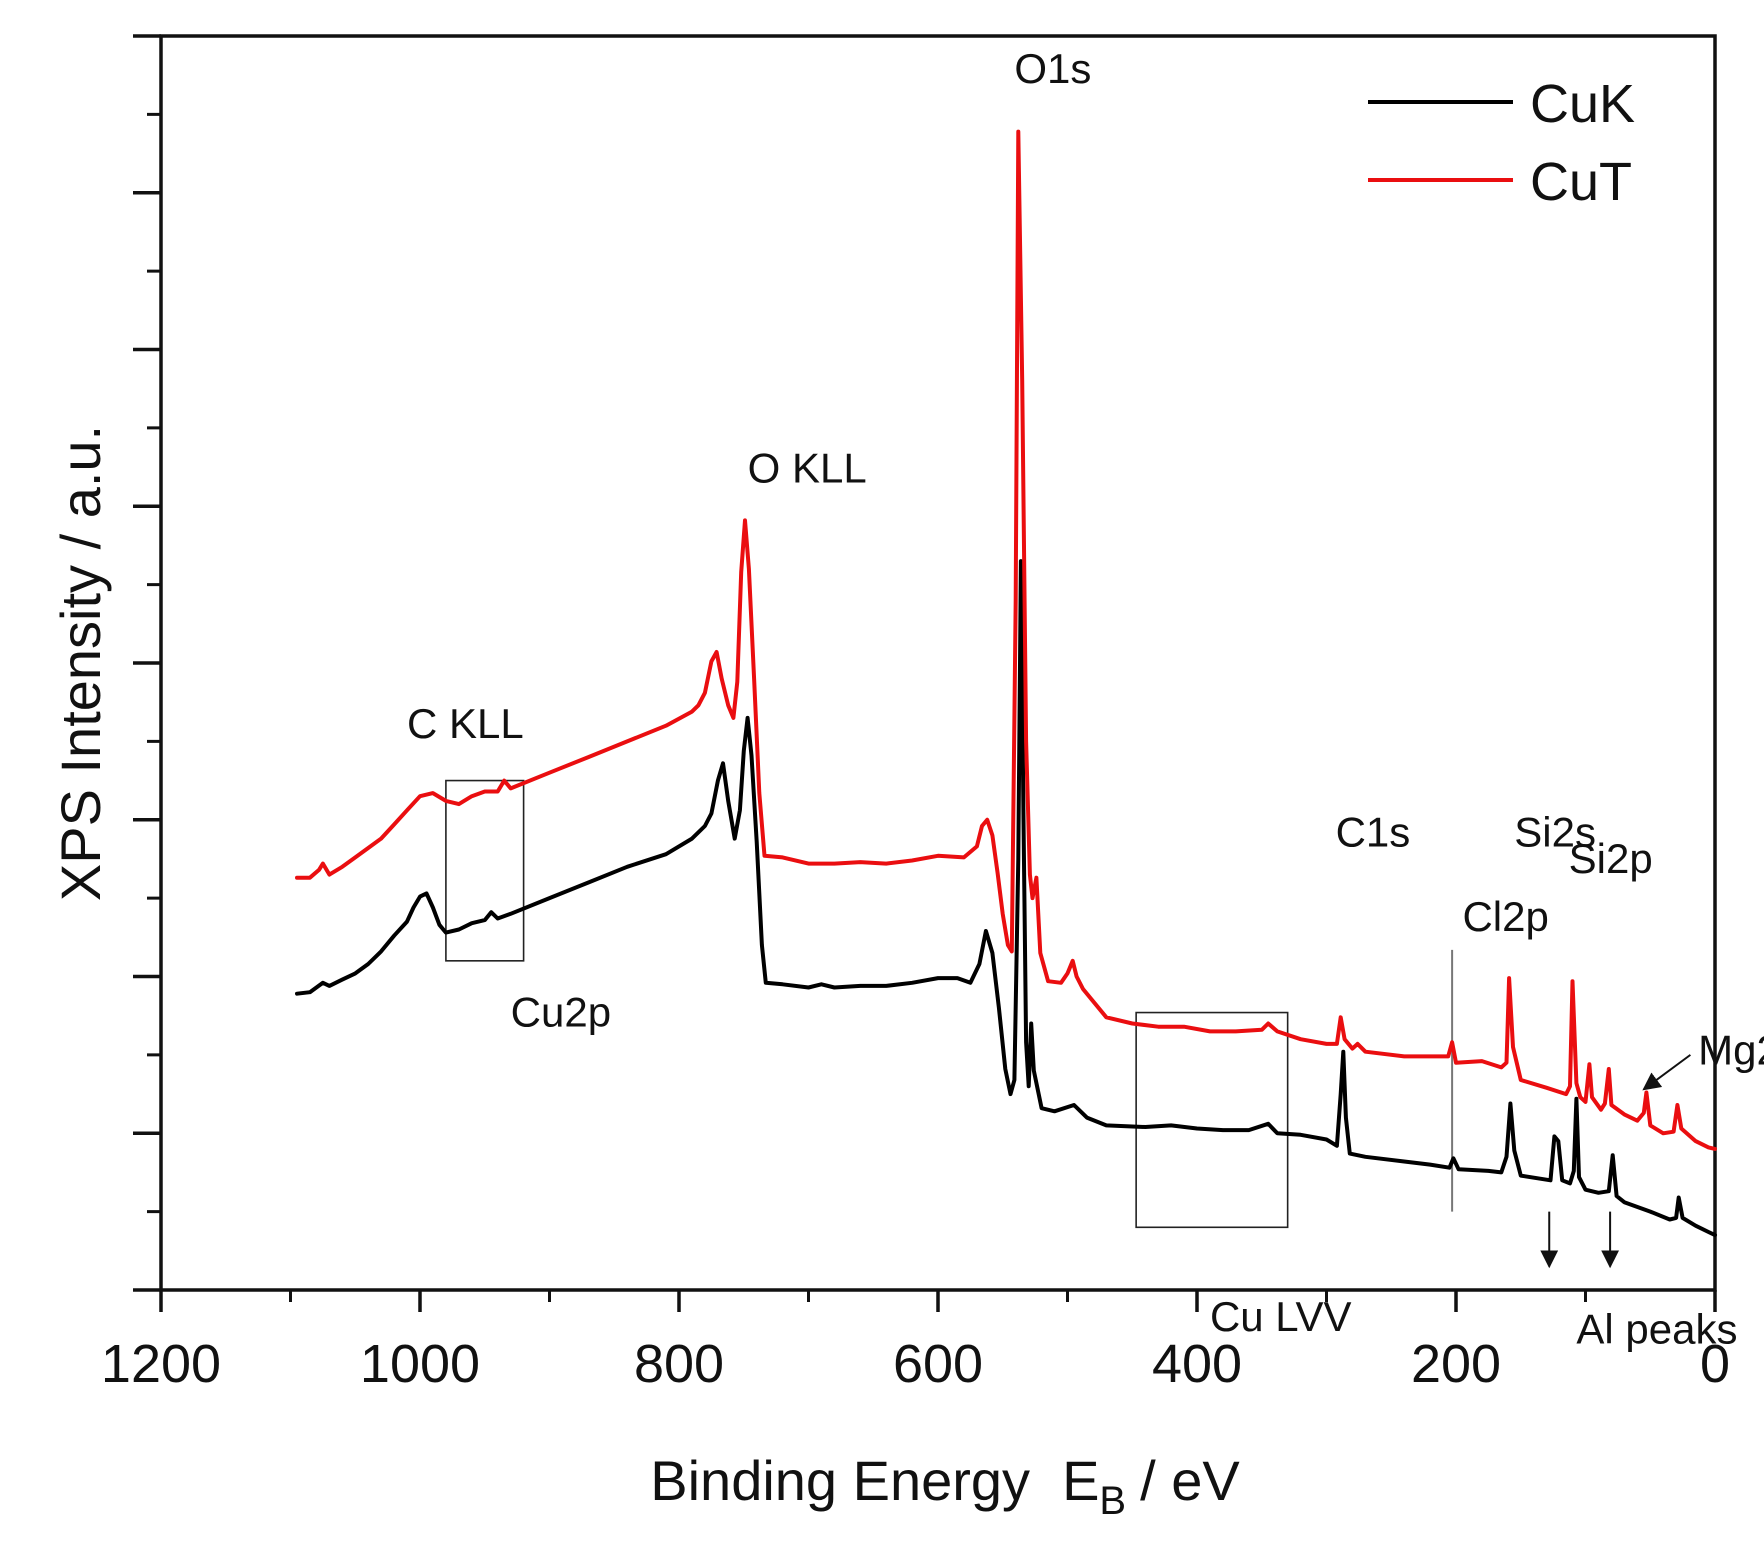 This screenshot has height=1557, width=1764. I want to click on cu2p-box, so click(485, 870).